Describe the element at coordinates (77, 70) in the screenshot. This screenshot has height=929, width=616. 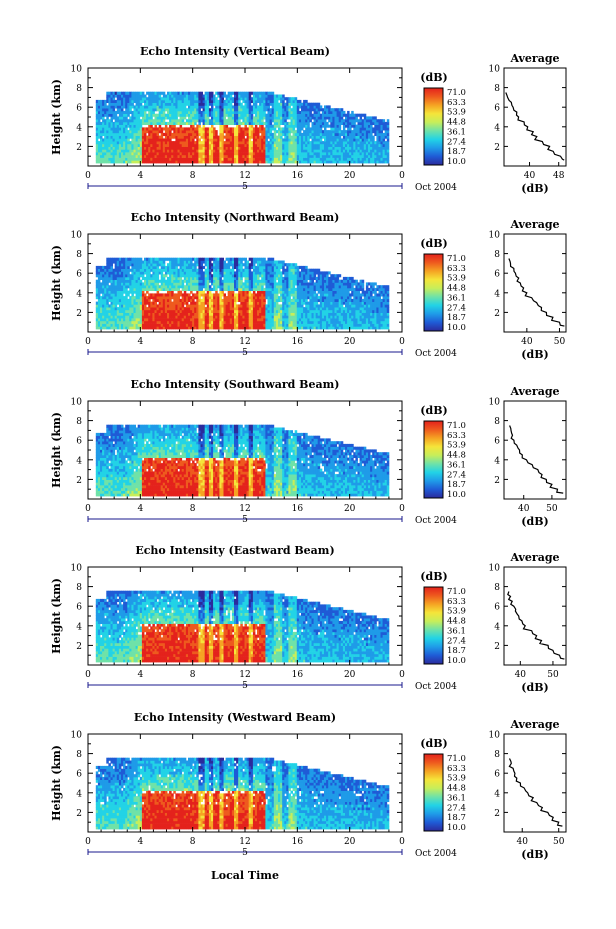
I see `y-tick-label: 10` at that location.